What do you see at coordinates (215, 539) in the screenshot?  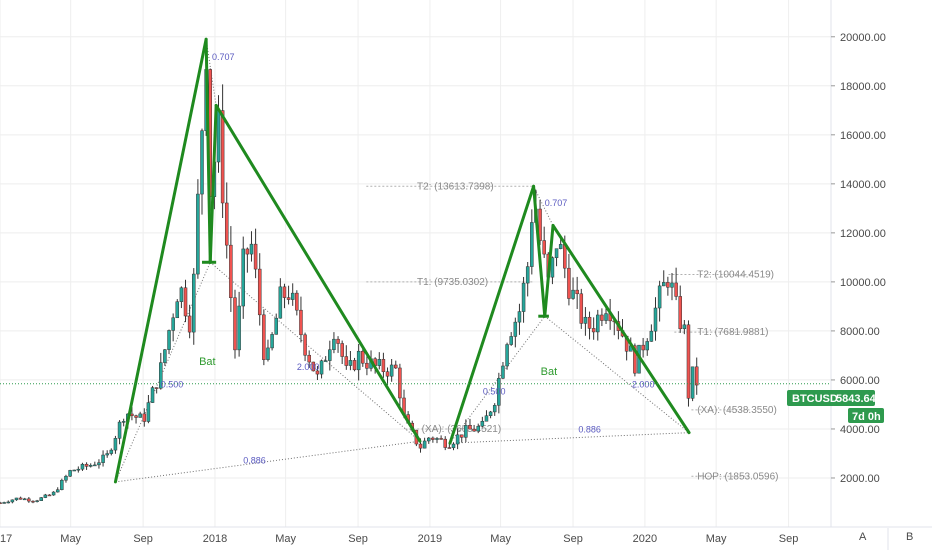 I see `time-tick-label: 2018` at bounding box center [215, 539].